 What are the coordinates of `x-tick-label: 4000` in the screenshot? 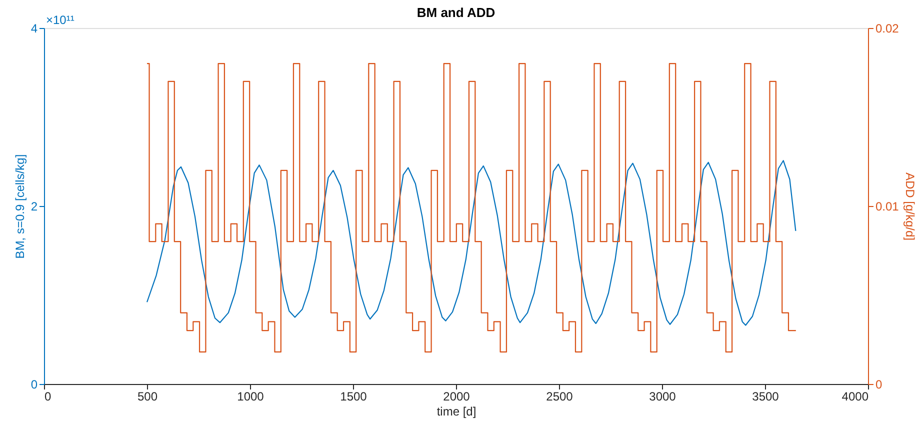 It's located at (855, 397).